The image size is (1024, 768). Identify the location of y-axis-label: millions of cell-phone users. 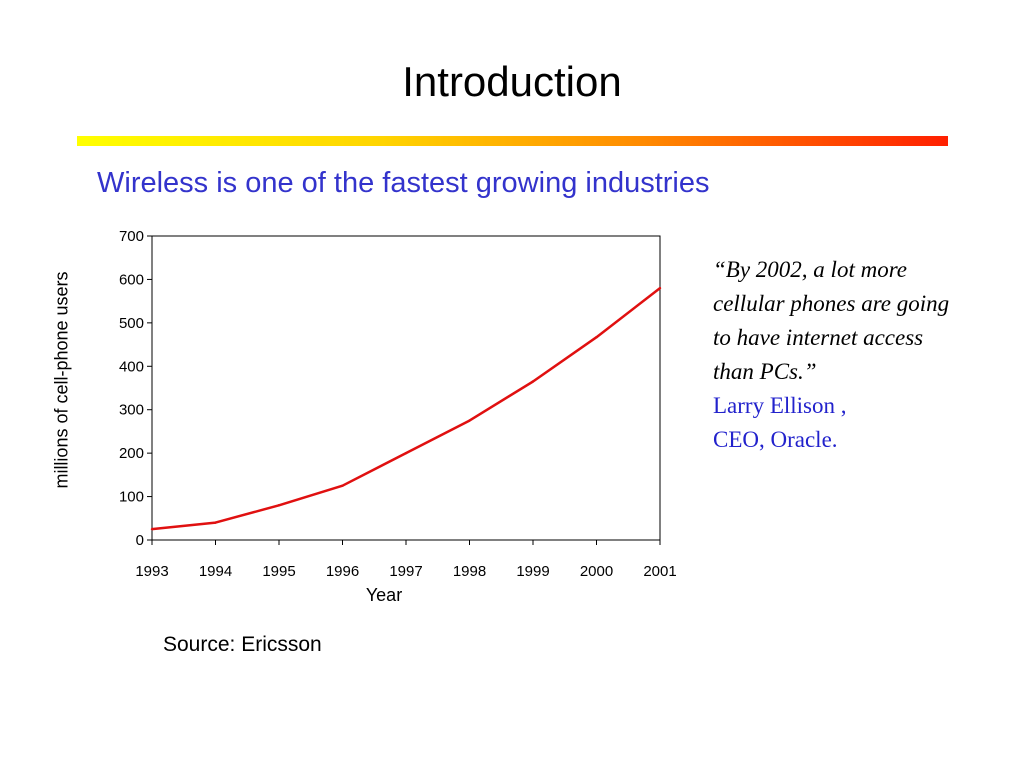
(61, 380).